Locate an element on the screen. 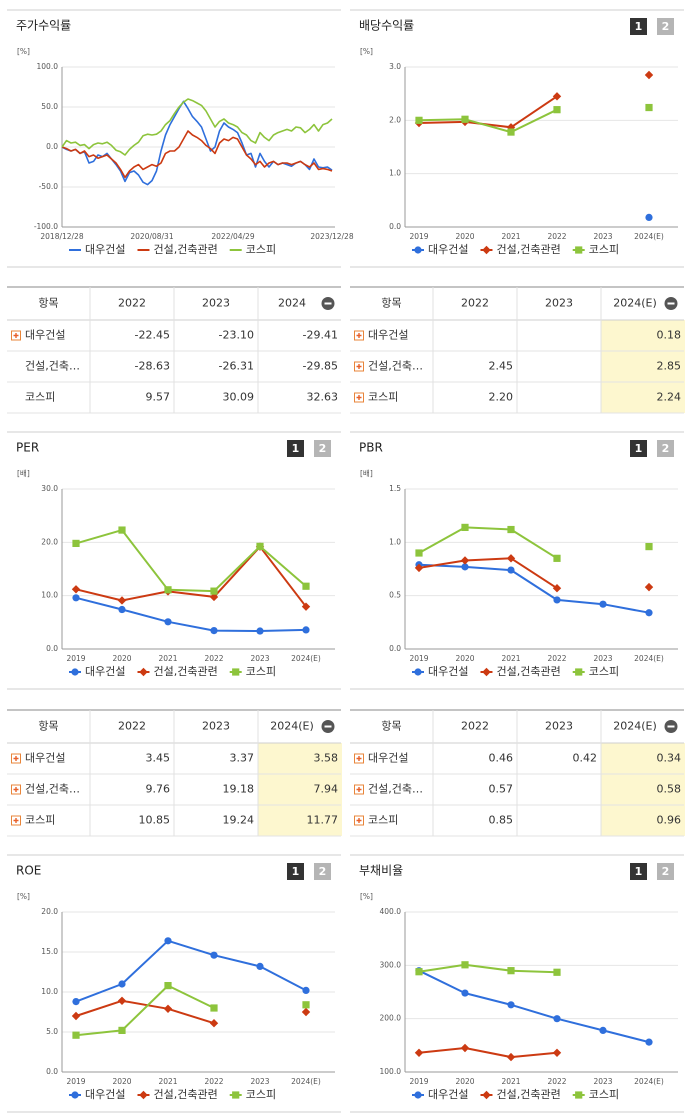 Image resolution: width=691 pixels, height=1119 pixels. cell-value: 0.18 is located at coordinates (669, 335).